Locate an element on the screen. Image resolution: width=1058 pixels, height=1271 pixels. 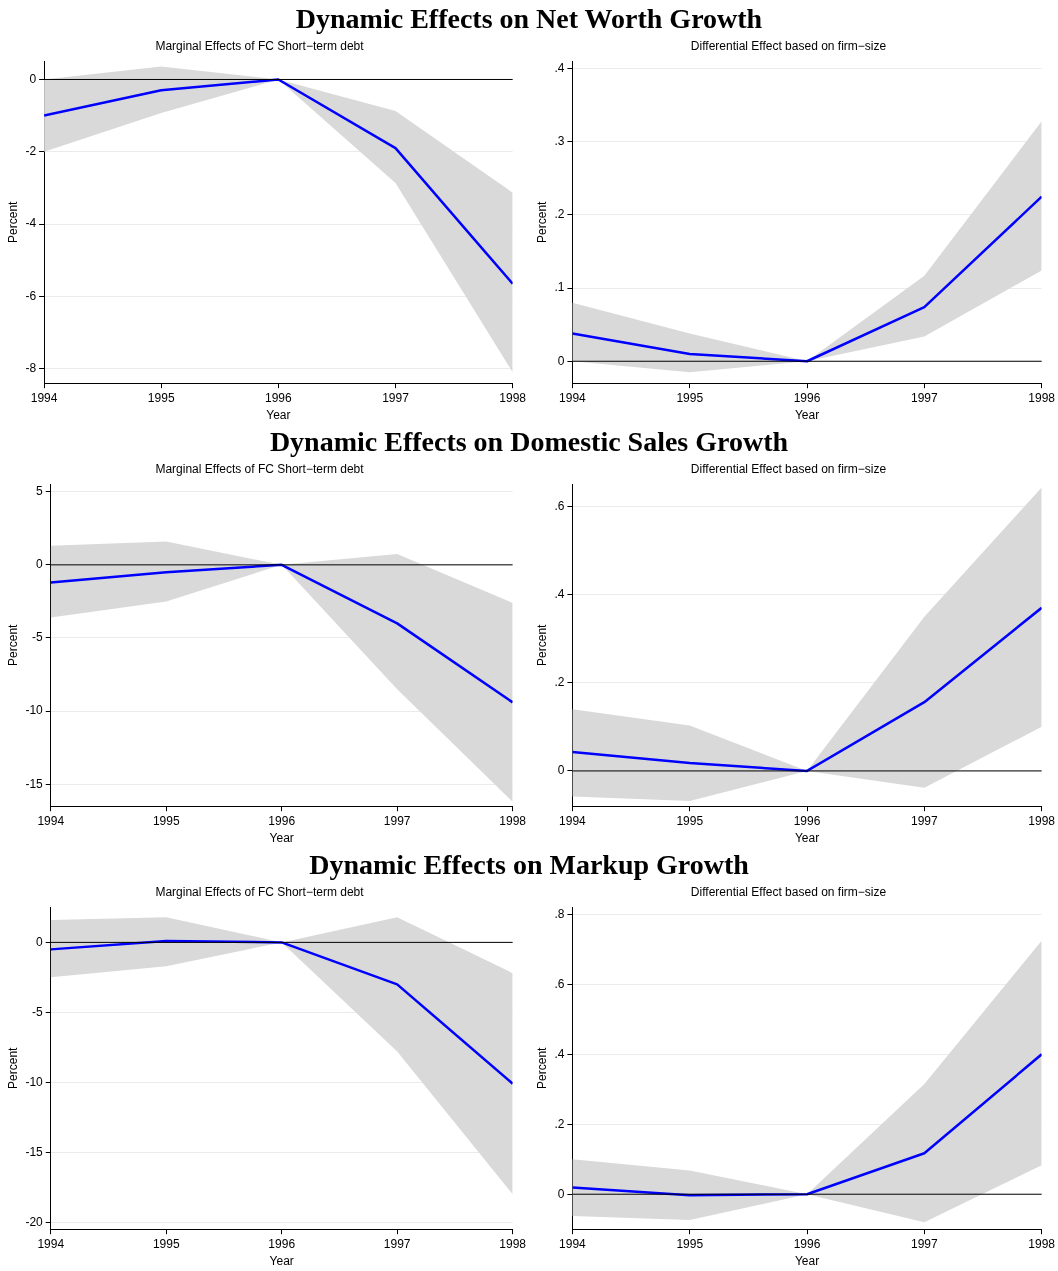
y-tick-label: .1 is located at coordinates (559, 287).